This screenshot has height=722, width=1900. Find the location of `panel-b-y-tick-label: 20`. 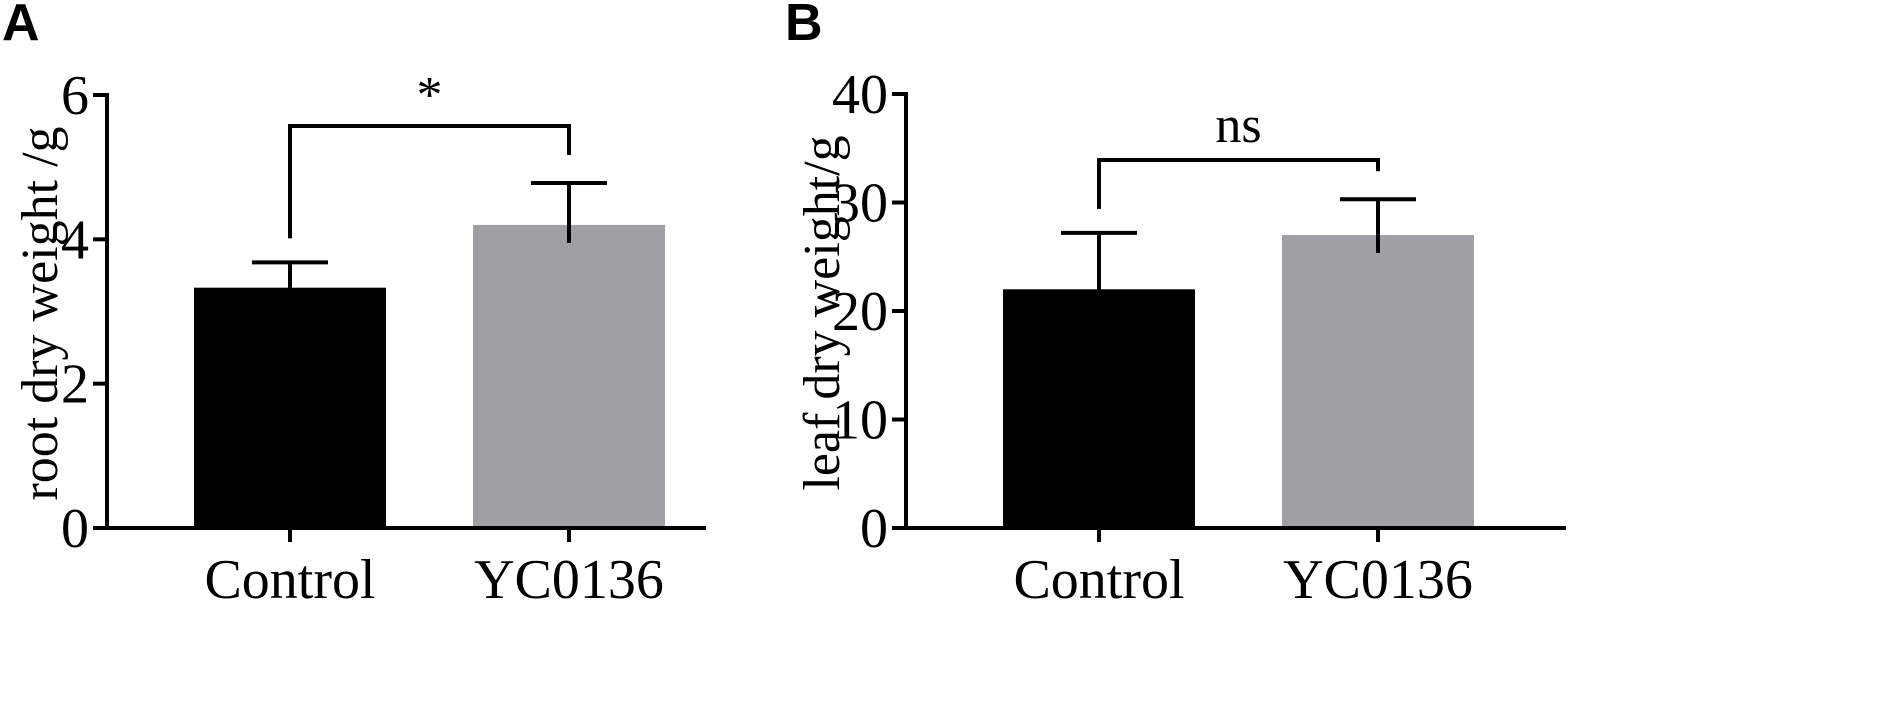

panel-b-y-tick-label: 20 is located at coordinates (860, 312).